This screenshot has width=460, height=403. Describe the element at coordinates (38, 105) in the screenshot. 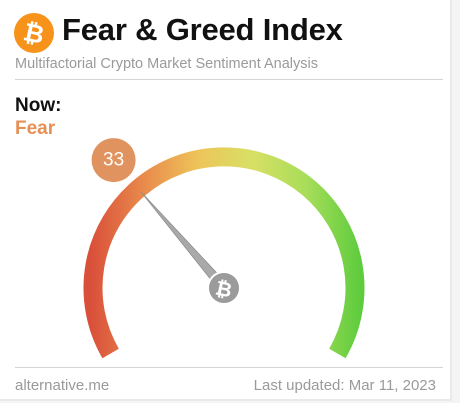

I see `now-label: Now:` at that location.